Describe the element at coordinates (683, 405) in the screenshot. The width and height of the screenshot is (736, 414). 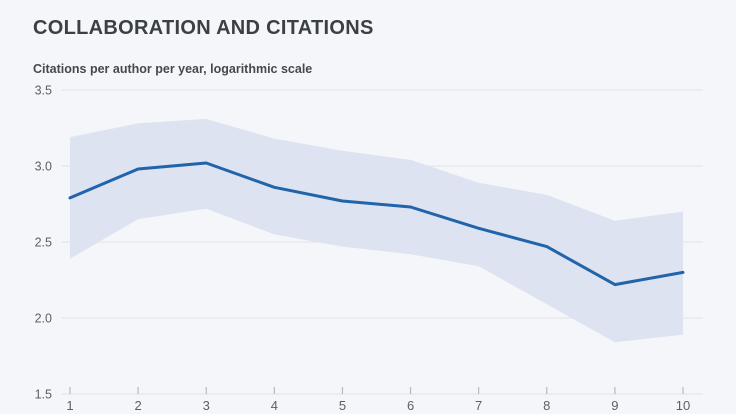
I see `x-axis-tick-label: 10` at that location.